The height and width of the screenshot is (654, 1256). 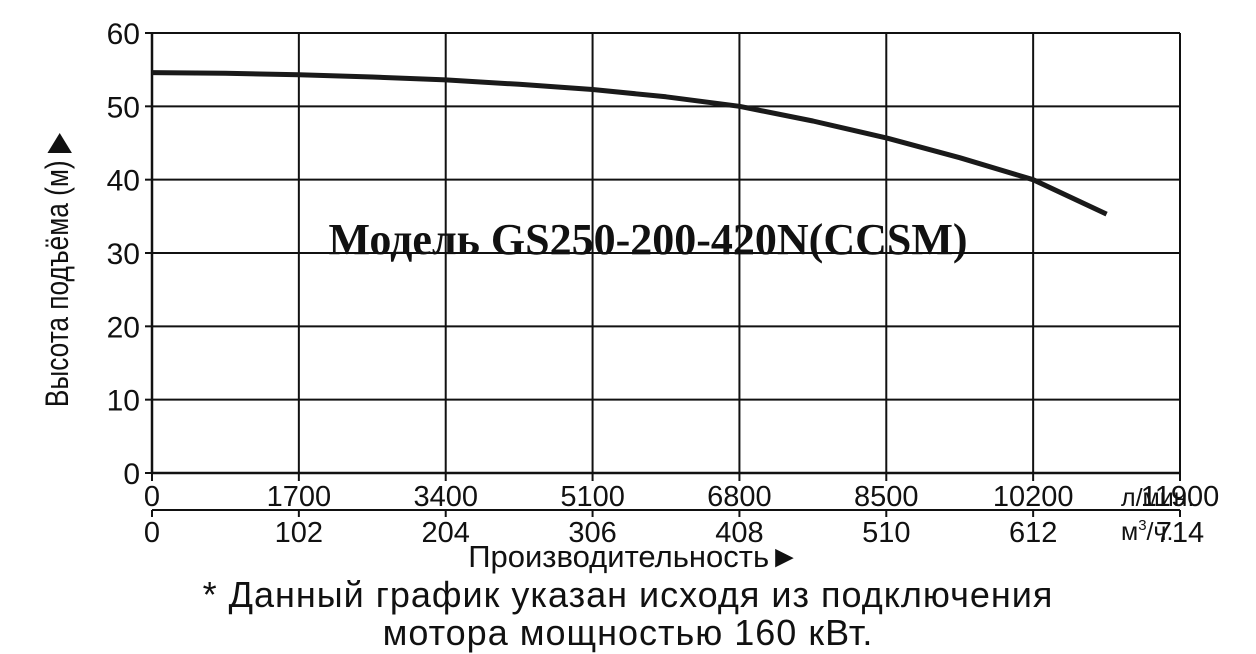 What do you see at coordinates (131, 474) in the screenshot?
I see `y-tick-label: 0` at bounding box center [131, 474].